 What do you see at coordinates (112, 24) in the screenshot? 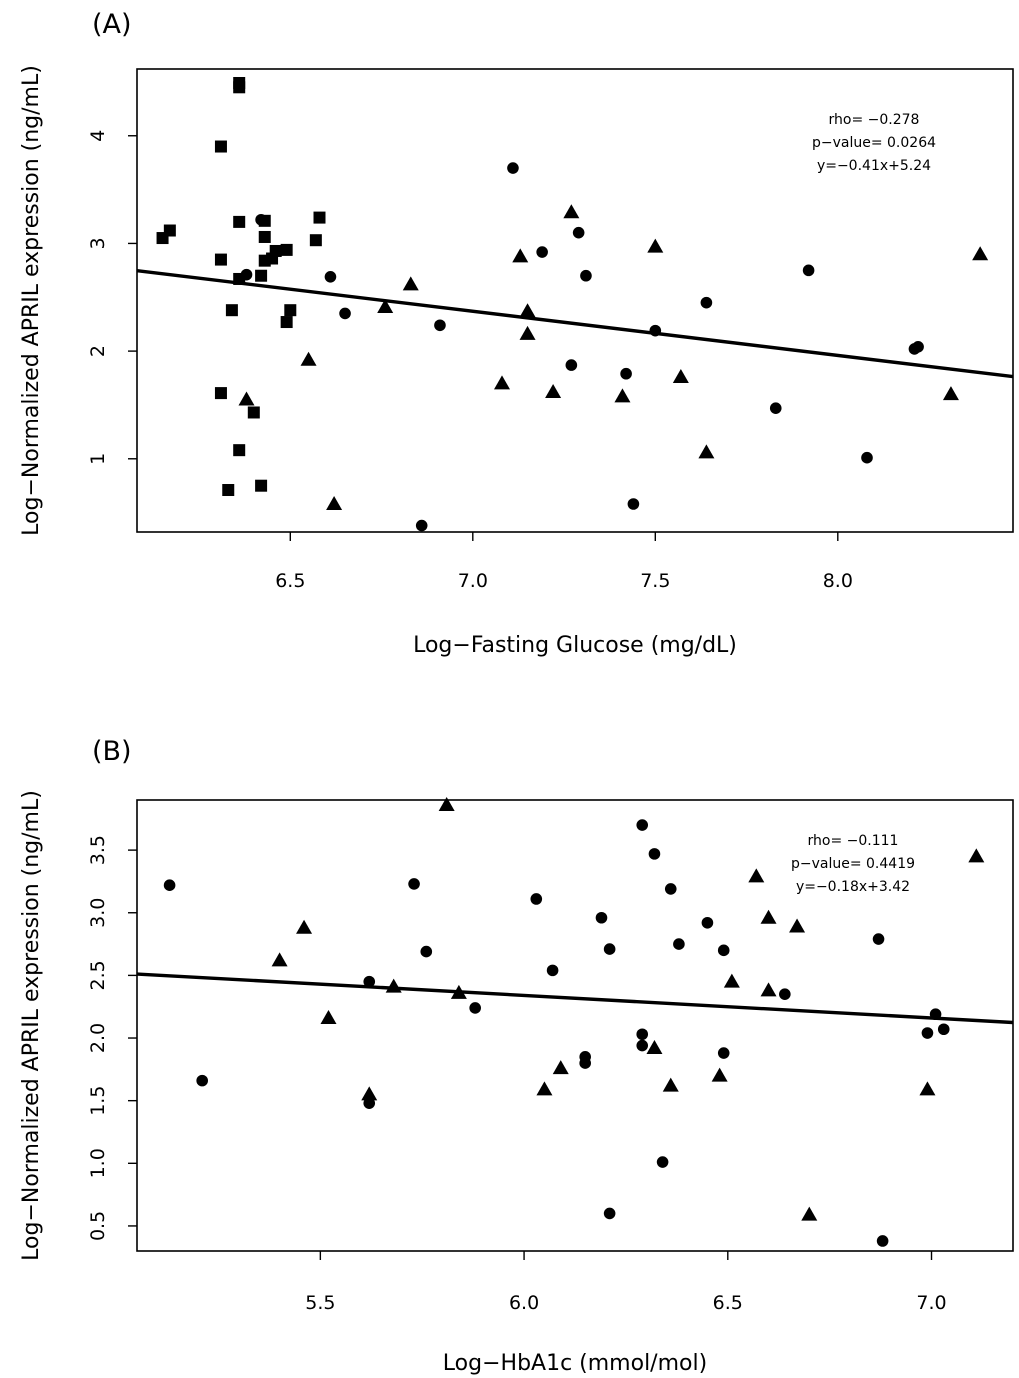
I see `panel-label: (A)` at bounding box center [112, 24].